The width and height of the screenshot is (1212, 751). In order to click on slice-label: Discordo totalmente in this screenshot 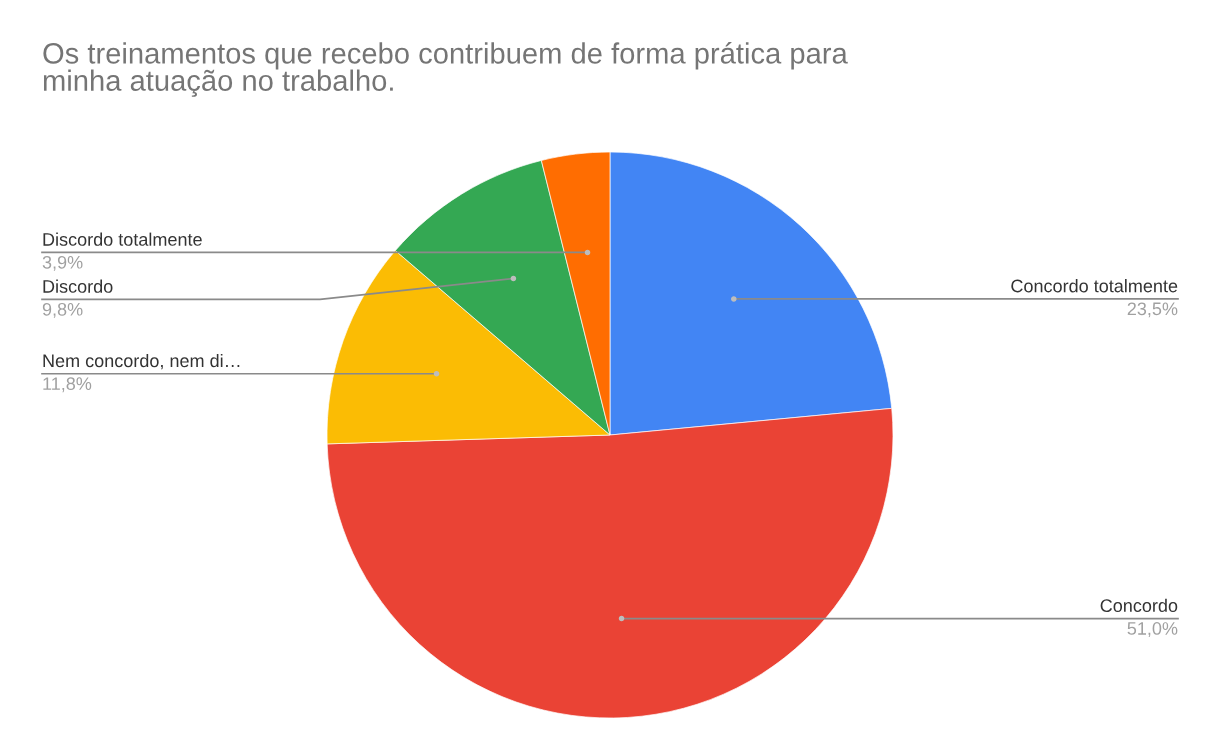, I will do `click(122, 239)`.